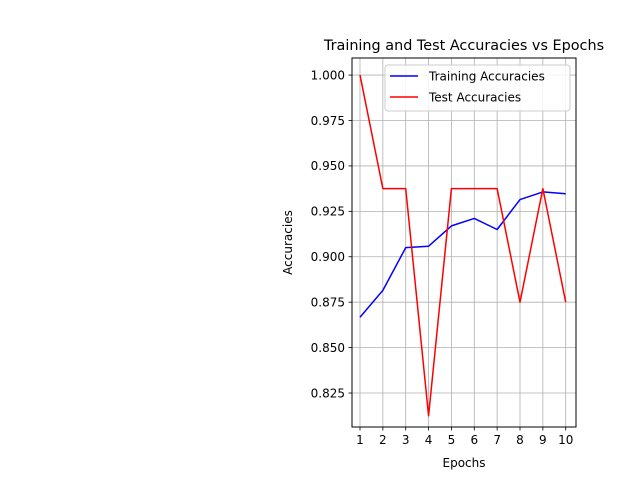 This screenshot has width=640, height=480. I want to click on x-axis-label: Epochs, so click(464, 463).